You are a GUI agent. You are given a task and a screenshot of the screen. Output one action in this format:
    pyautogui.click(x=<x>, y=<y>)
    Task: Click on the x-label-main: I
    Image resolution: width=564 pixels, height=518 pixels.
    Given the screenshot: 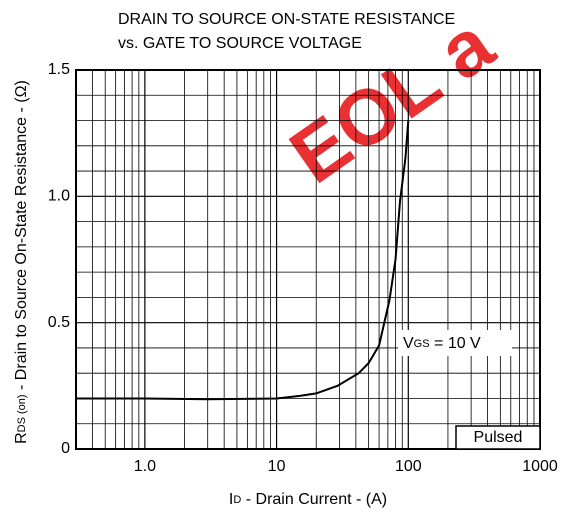 What is the action you would take?
    pyautogui.click(x=231, y=499)
    